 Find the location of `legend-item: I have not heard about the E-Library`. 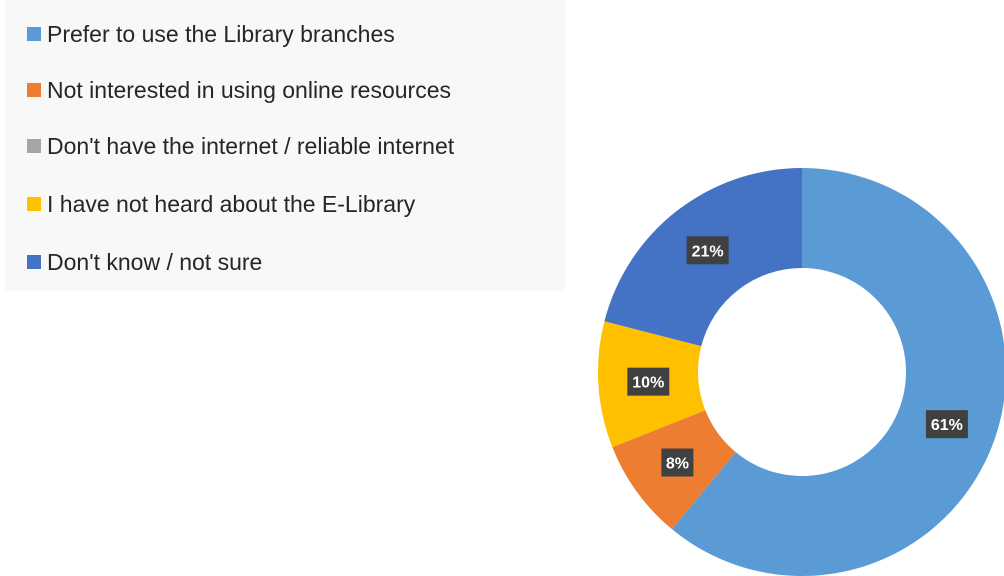

legend-item: I have not heard about the E-Library is located at coordinates (221, 204).